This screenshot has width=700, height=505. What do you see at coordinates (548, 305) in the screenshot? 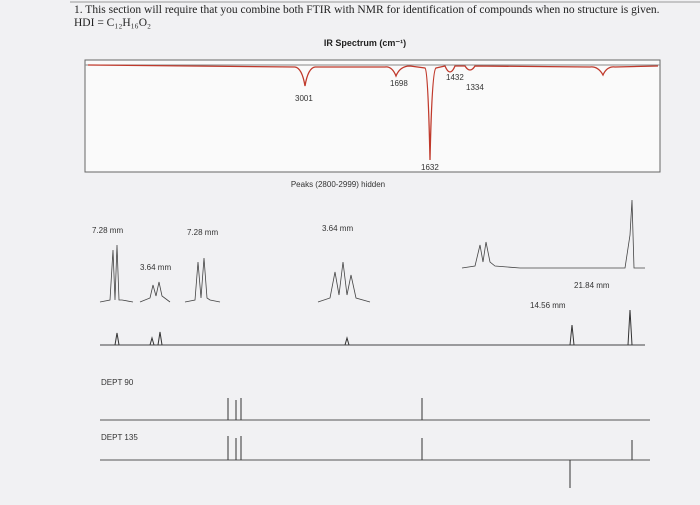
I see `integral-label: 14.56 mm` at bounding box center [548, 305].